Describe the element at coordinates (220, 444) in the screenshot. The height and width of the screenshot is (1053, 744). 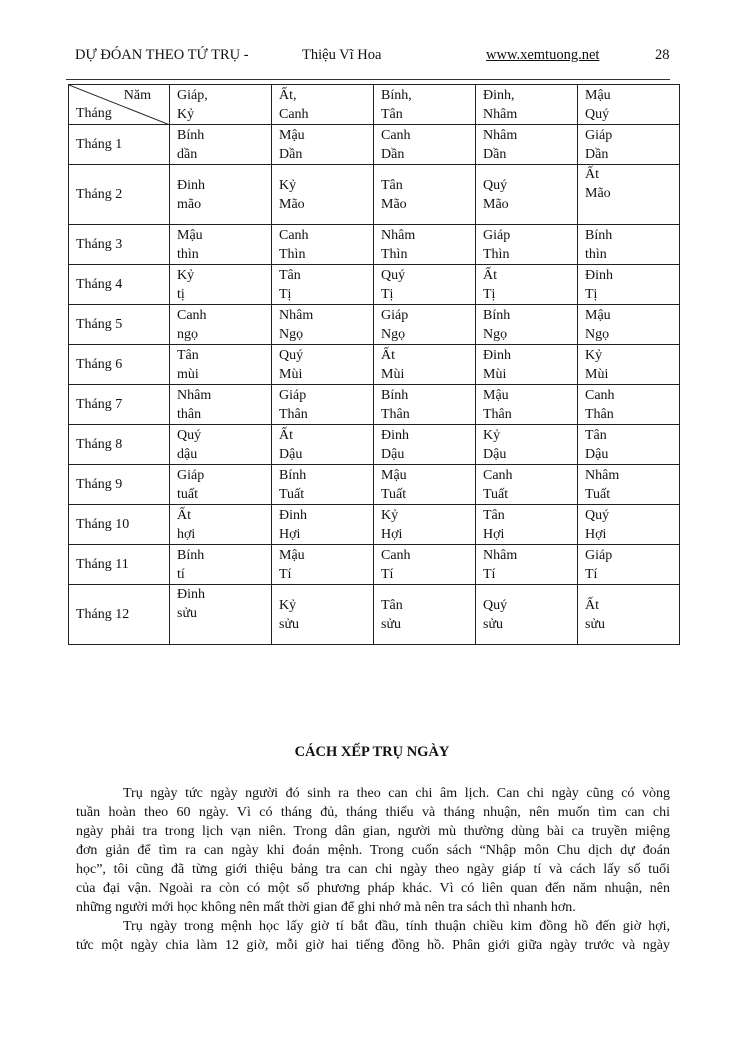
I see `table-cell: Quý dậu` at that location.